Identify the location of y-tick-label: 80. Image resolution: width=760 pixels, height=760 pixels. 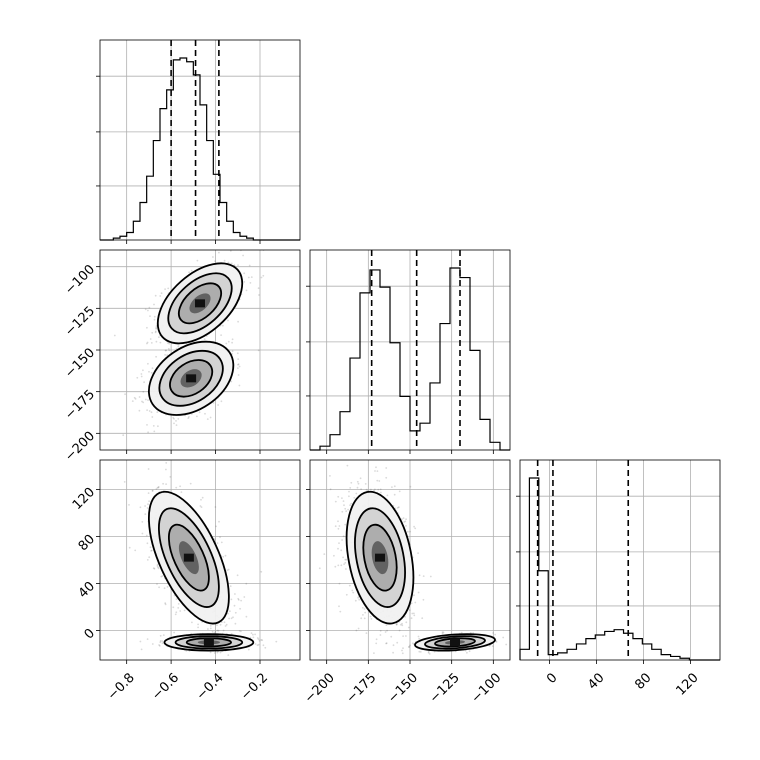
(87, 543).